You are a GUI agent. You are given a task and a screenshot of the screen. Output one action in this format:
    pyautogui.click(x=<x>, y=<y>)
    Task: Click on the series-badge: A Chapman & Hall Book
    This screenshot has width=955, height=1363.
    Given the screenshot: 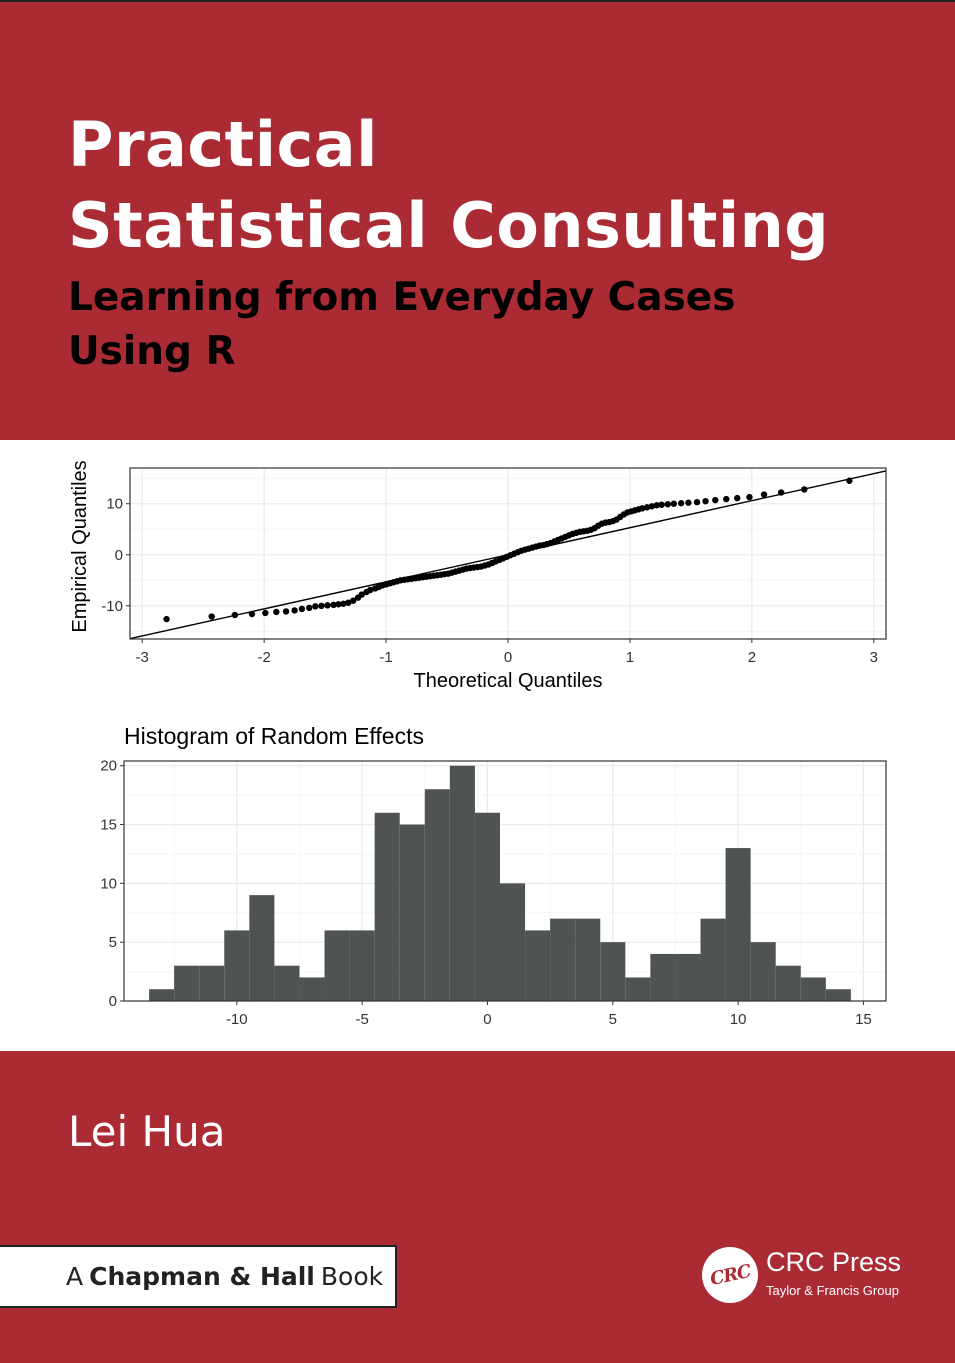 What is the action you would take?
    pyautogui.click(x=198, y=1276)
    